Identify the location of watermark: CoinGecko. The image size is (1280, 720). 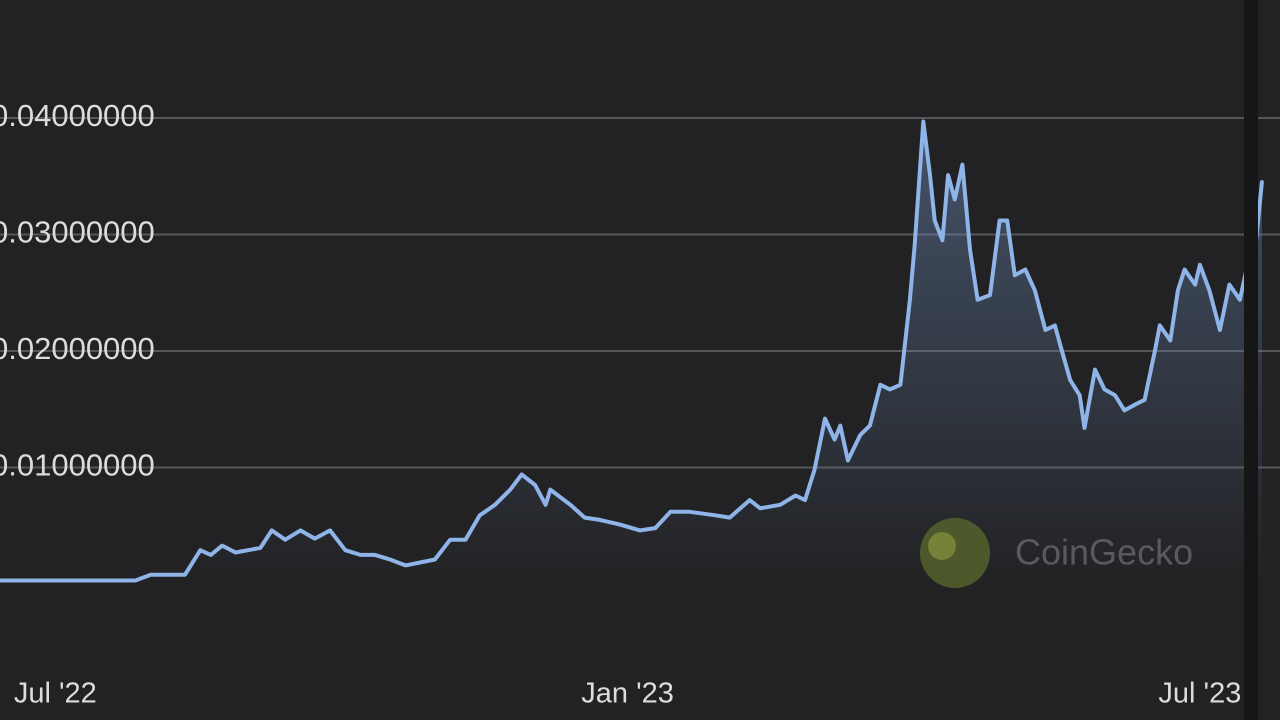
(1056, 553).